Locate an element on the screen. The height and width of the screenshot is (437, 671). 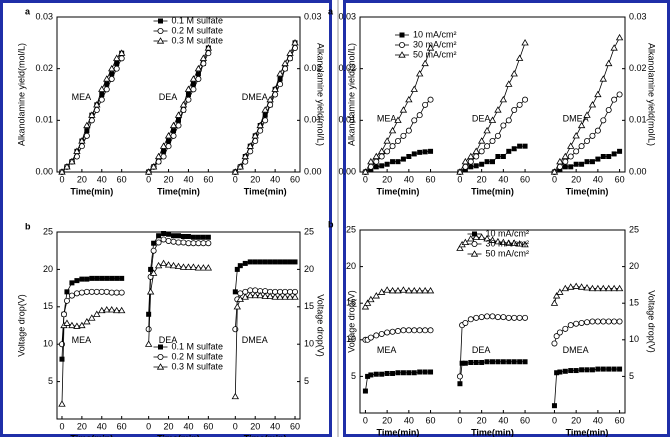
y-tick-label: 25 is located at coordinates (351, 229).